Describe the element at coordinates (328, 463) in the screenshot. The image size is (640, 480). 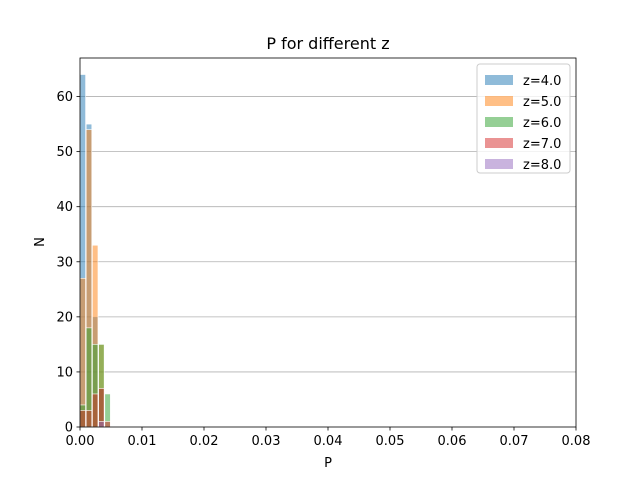
I see `x-axis-label: P` at that location.